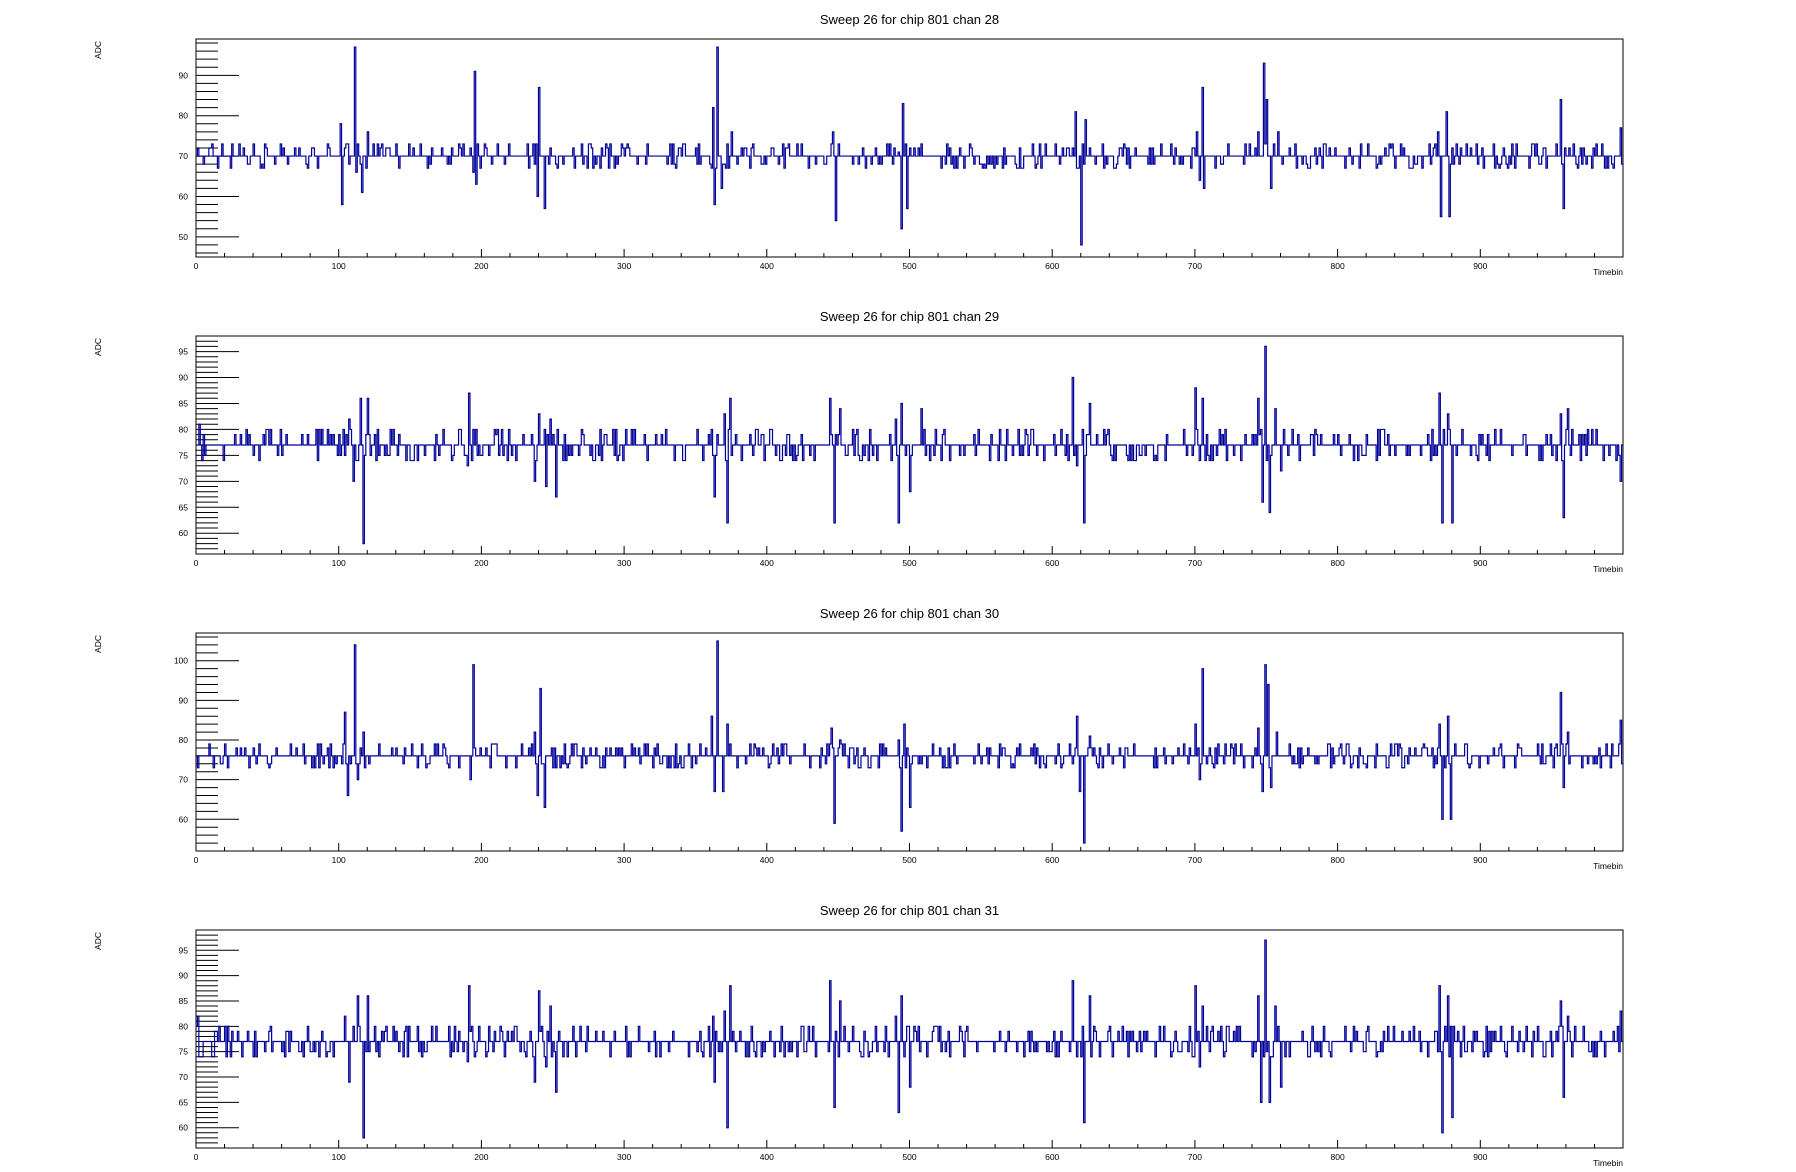 The image size is (1796, 1172). What do you see at coordinates (909, 910) in the screenshot?
I see `chart-title: Sweep 26 for chip 801 chan 31` at bounding box center [909, 910].